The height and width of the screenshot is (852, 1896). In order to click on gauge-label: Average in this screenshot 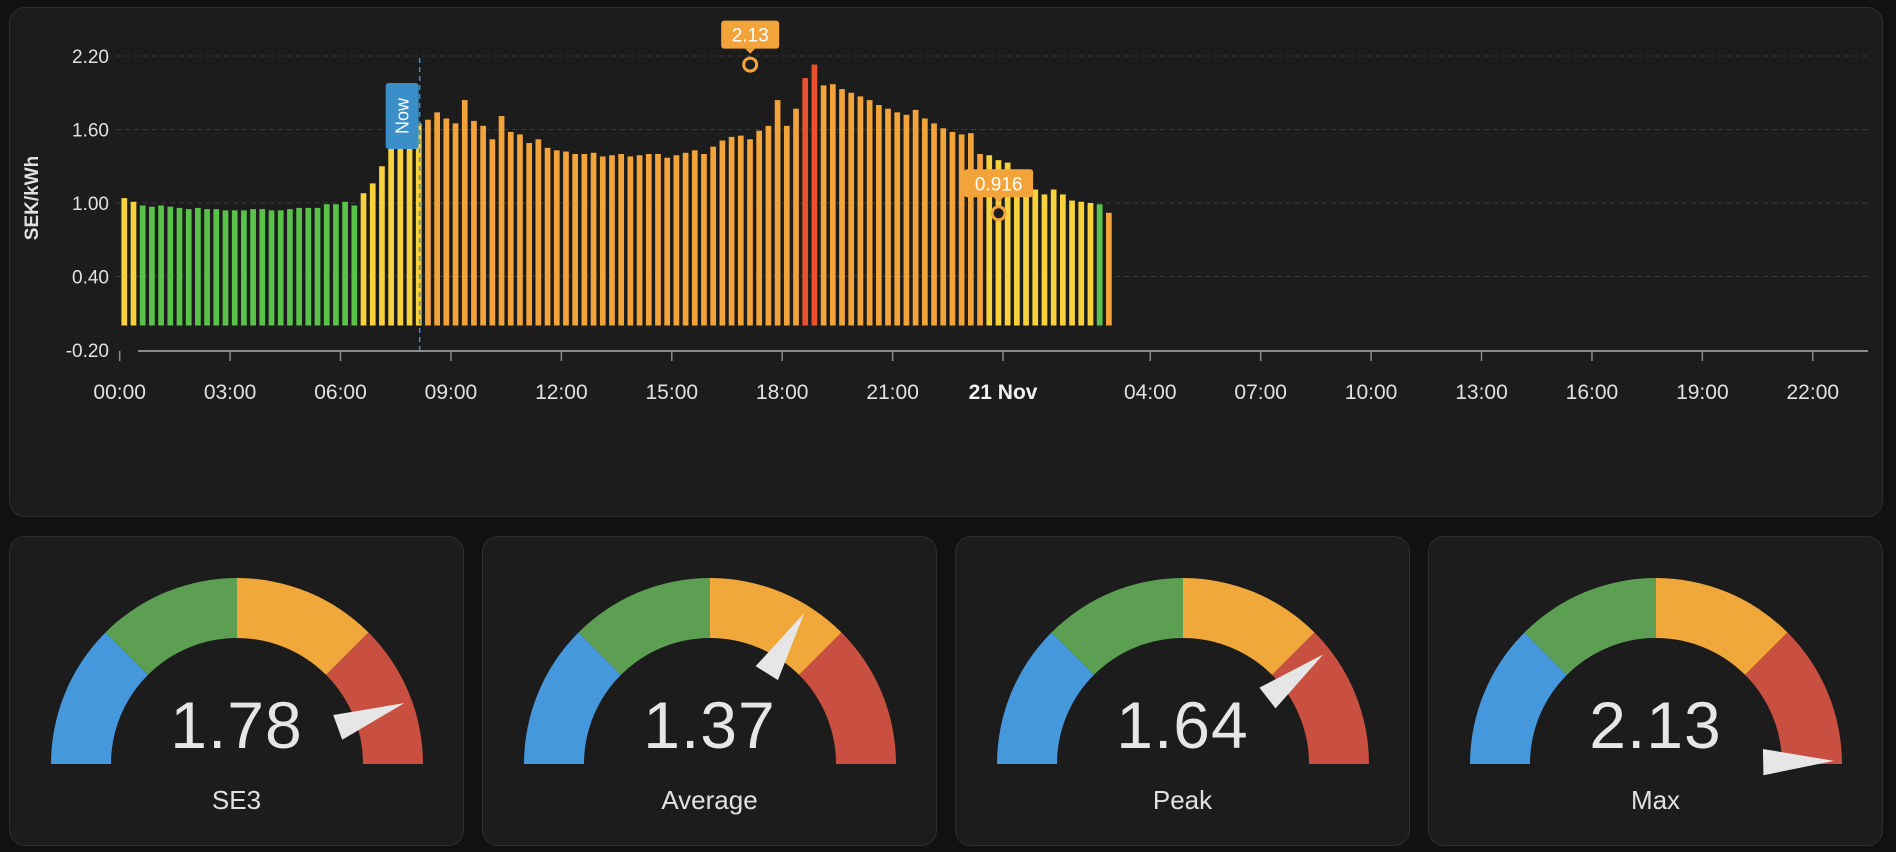, I will do `click(709, 800)`.